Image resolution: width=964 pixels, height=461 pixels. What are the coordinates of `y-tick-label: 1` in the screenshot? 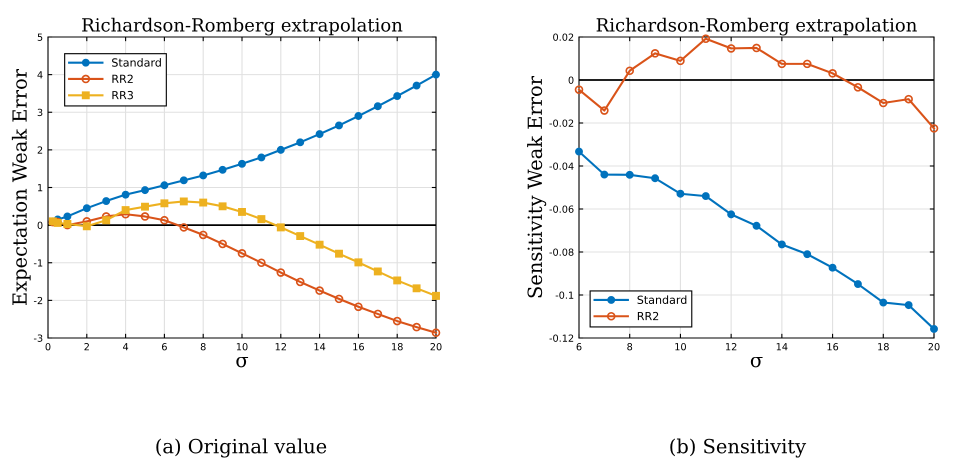 It's located at (40, 188).